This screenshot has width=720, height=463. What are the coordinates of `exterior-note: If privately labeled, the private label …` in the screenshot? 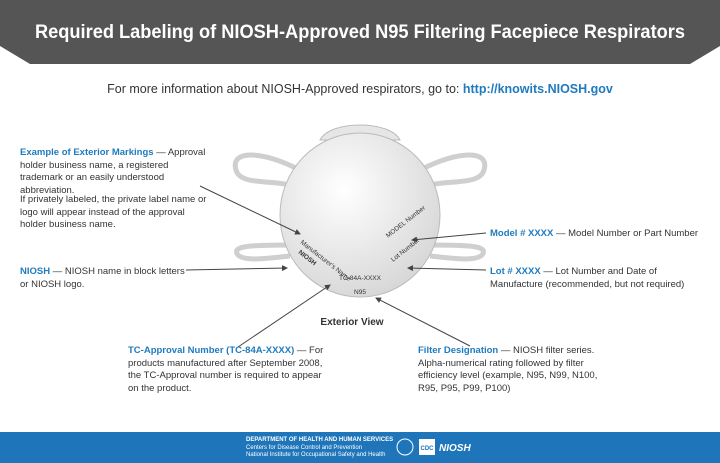 It's located at (113, 212).